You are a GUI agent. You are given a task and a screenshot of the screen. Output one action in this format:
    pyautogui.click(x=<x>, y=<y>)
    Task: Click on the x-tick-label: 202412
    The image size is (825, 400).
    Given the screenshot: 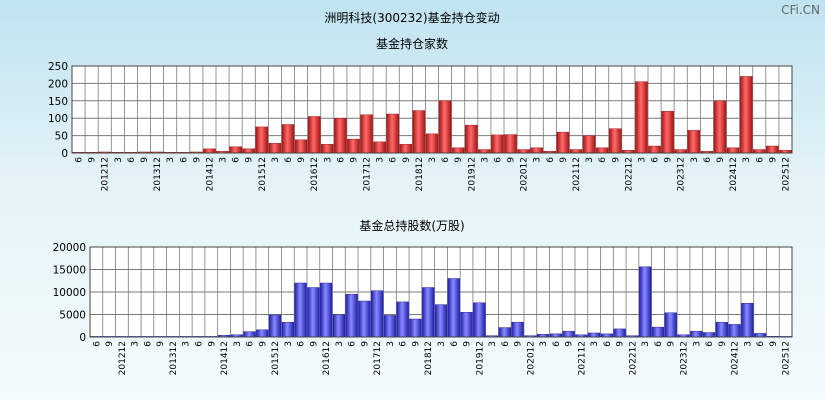 What is the action you would take?
    pyautogui.click(x=734, y=174)
    